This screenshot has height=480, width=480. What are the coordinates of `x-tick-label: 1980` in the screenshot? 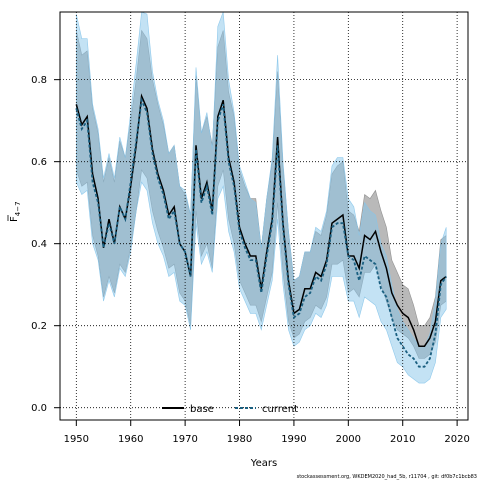 It's located at (239, 439).